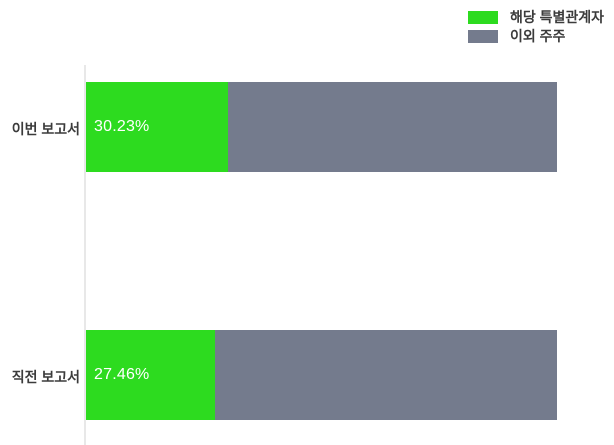 The height and width of the screenshot is (445, 614). What do you see at coordinates (536, 27) in the screenshot?
I see `chart-legend: 해당 특별관계자 이외 주주` at bounding box center [536, 27].